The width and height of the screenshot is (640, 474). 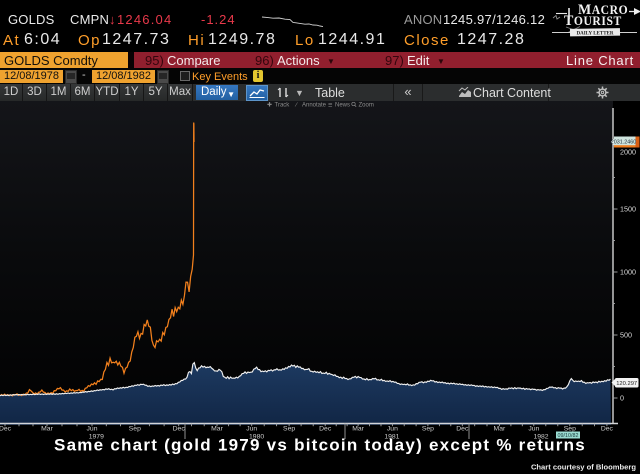 I want to click on svg-text: 2031.2460, so click(x=623, y=143).